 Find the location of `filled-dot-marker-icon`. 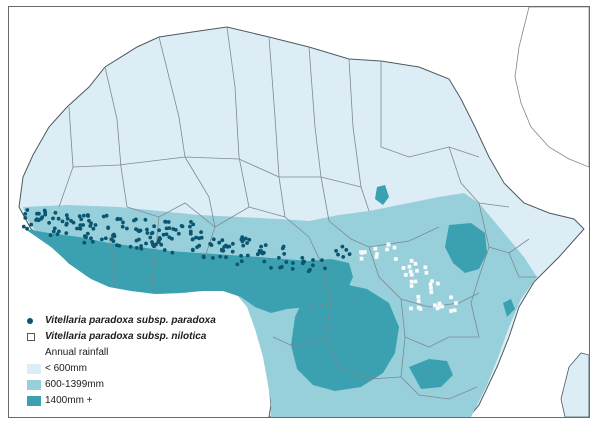

filled-dot-marker-icon is located at coordinates (30, 321).